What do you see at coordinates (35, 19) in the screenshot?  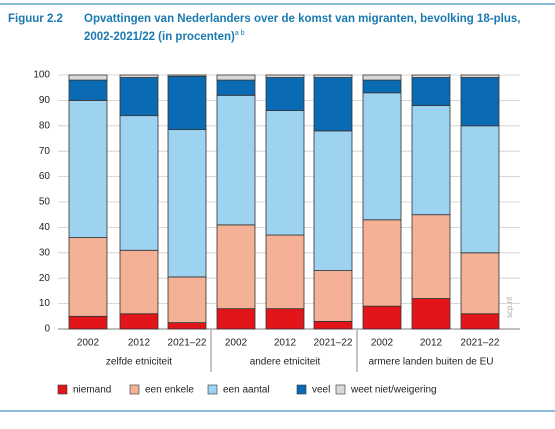 I see `figure-label: Figuur 2.2` at bounding box center [35, 19].